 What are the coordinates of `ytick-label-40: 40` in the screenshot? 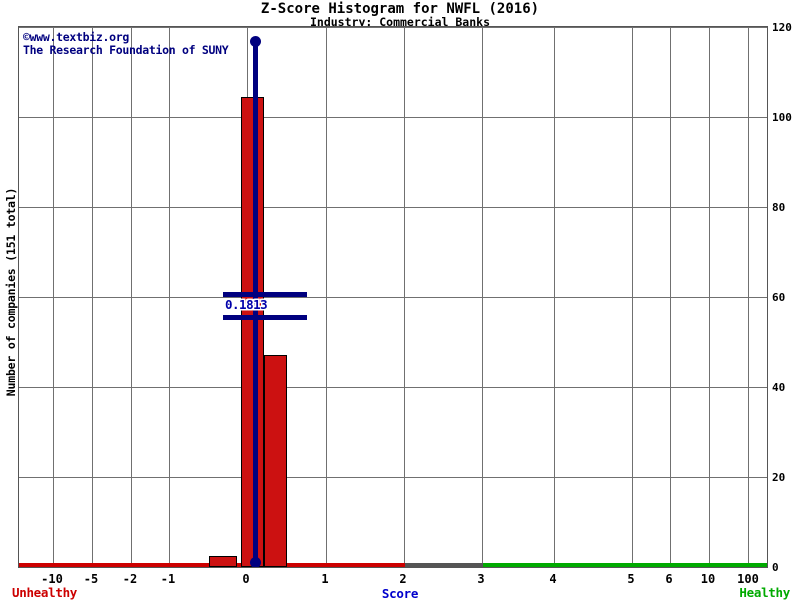 It's located at (779, 387).